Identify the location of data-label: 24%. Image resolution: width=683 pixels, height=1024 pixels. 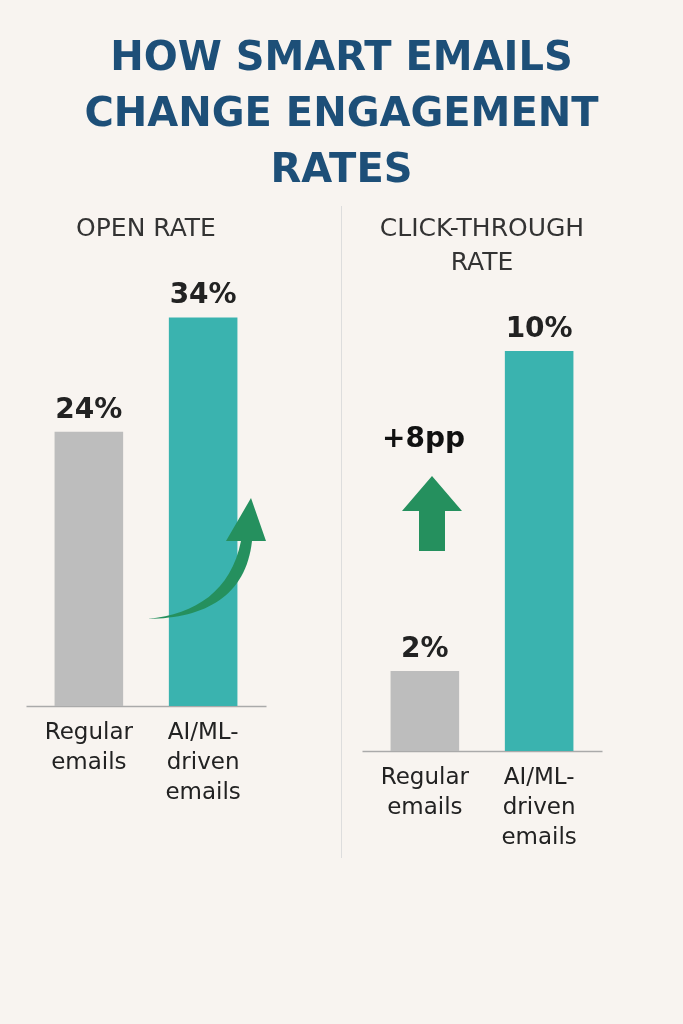
(89, 408).